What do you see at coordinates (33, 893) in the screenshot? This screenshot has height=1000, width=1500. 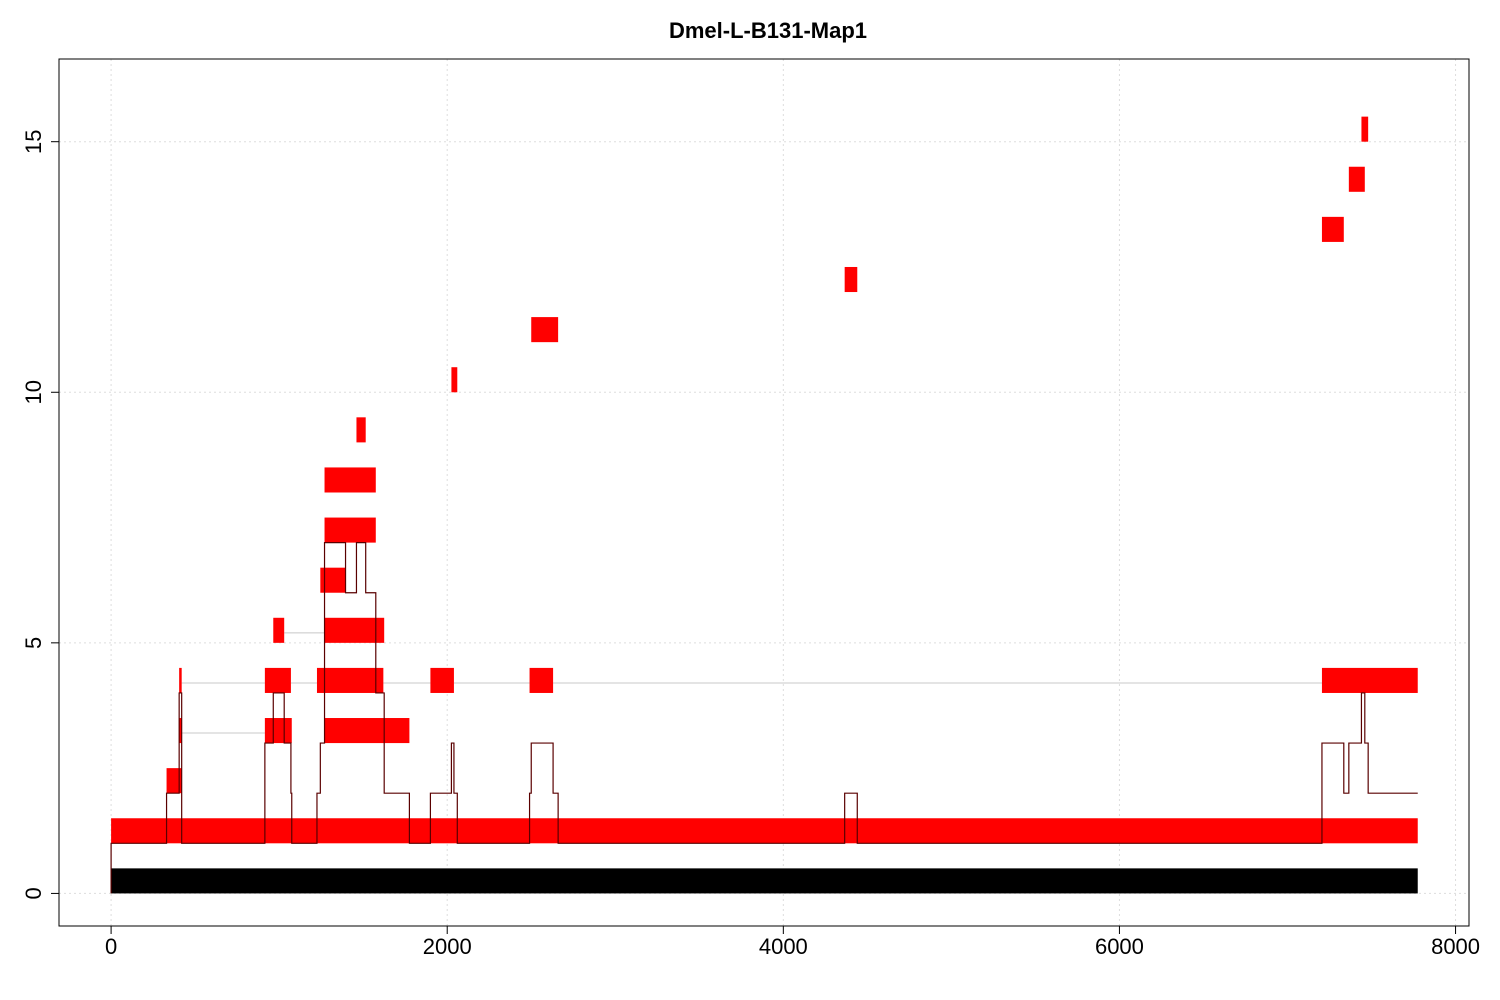 I see `y-tick-label: 0` at bounding box center [33, 893].